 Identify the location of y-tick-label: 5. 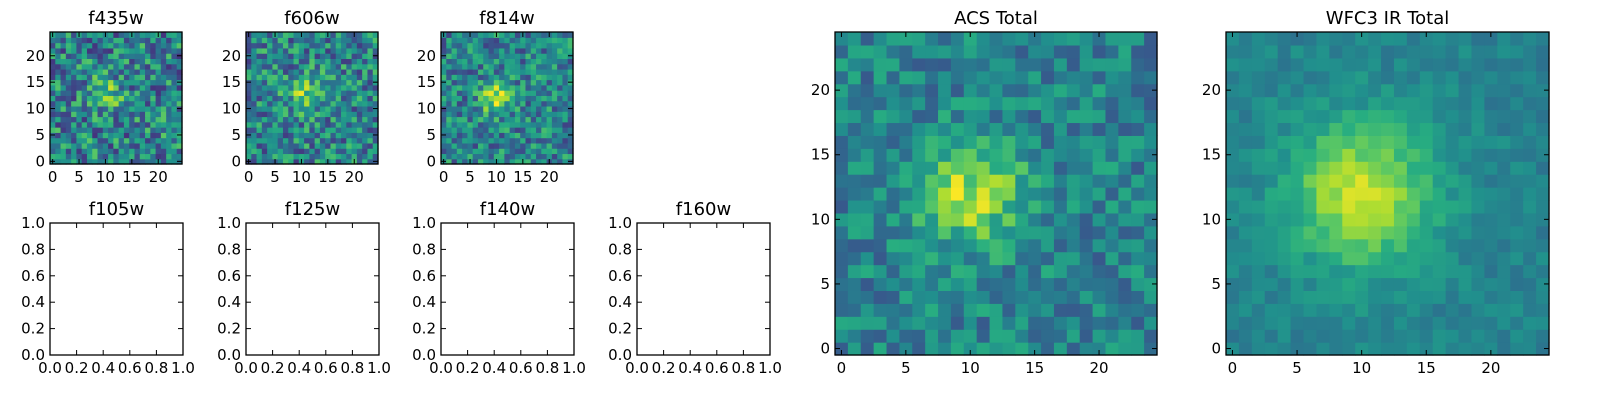
(236, 135).